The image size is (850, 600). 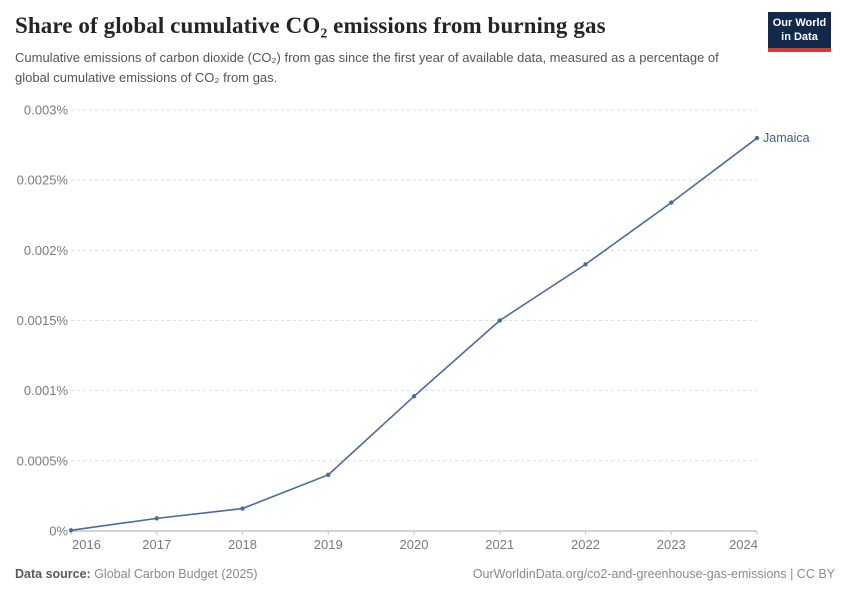 What do you see at coordinates (58, 531) in the screenshot?
I see `y-tick-label: 0%` at bounding box center [58, 531].